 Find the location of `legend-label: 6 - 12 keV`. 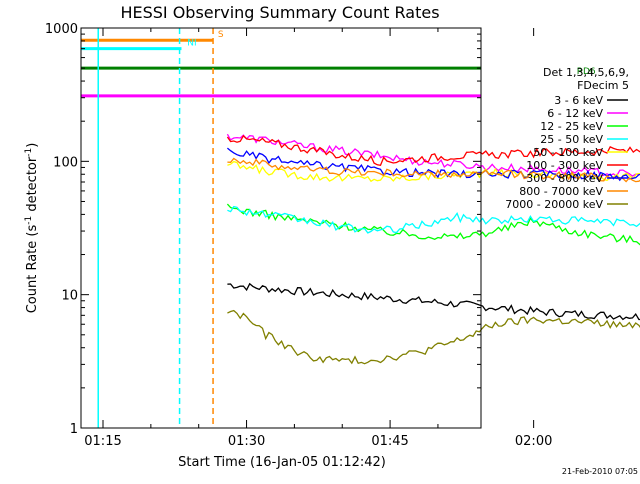

legend-label: 6 - 12 keV is located at coordinates (575, 113).